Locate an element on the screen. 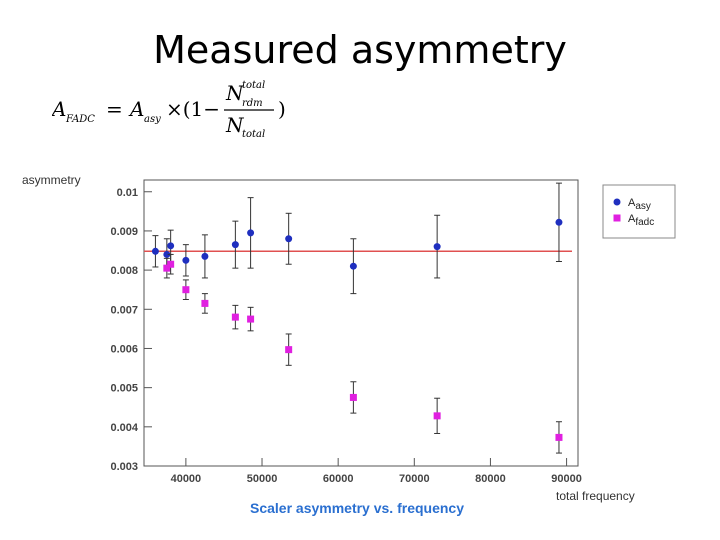  formula-rhs-a: A is located at coordinates (136, 109).